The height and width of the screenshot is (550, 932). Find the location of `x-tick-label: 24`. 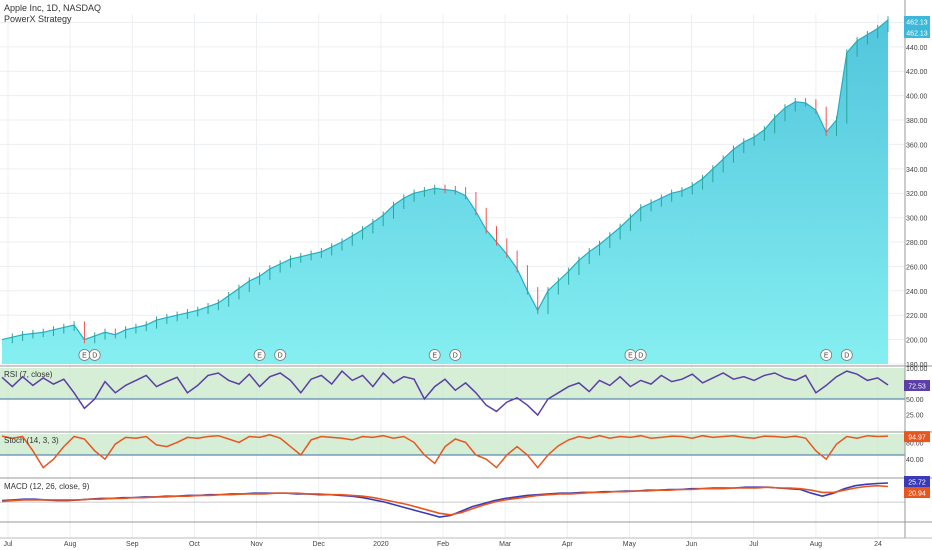

x-tick-label: 24 is located at coordinates (878, 544).